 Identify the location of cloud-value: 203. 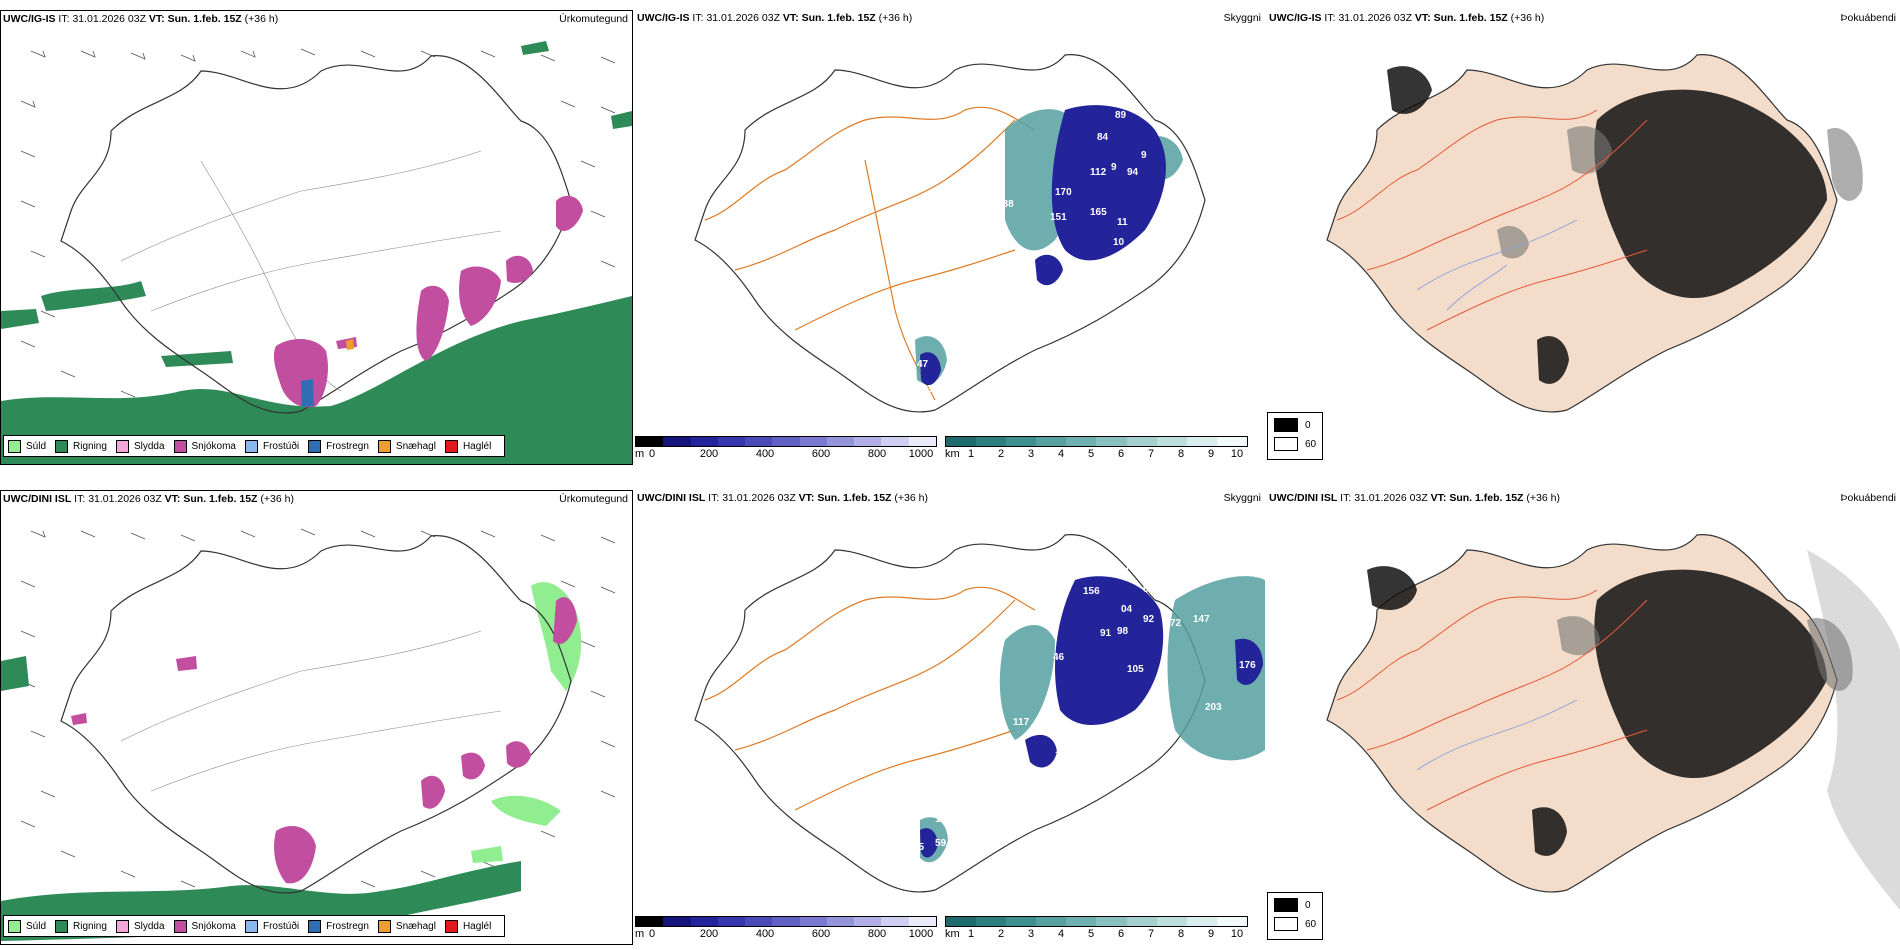
(1213, 707).